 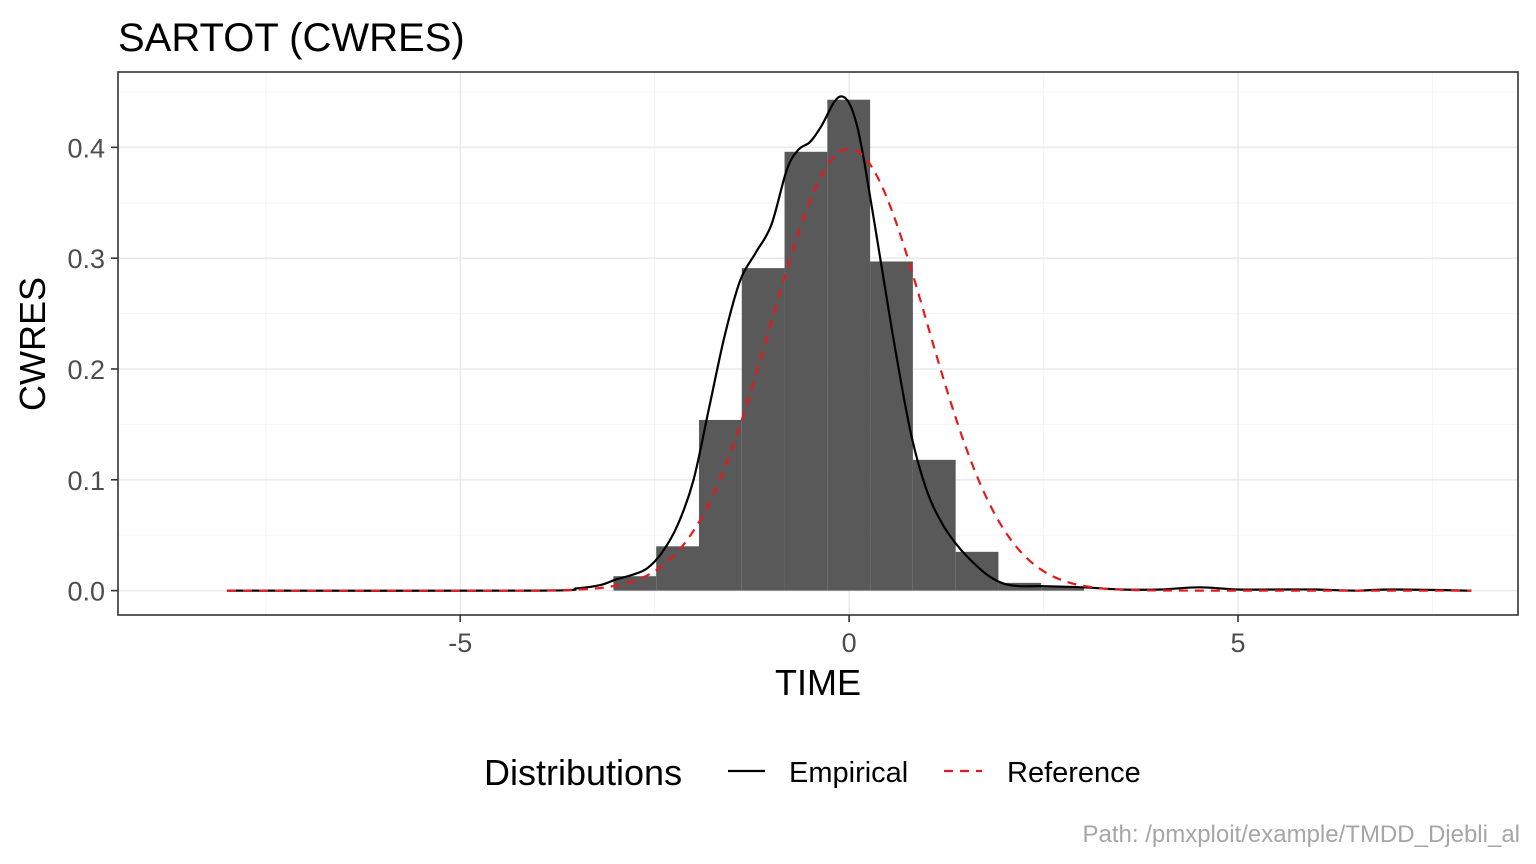 I want to click on y-axis-ticks: 0.0 0.1 0.2 0.3 0.4, so click(x=92, y=370).